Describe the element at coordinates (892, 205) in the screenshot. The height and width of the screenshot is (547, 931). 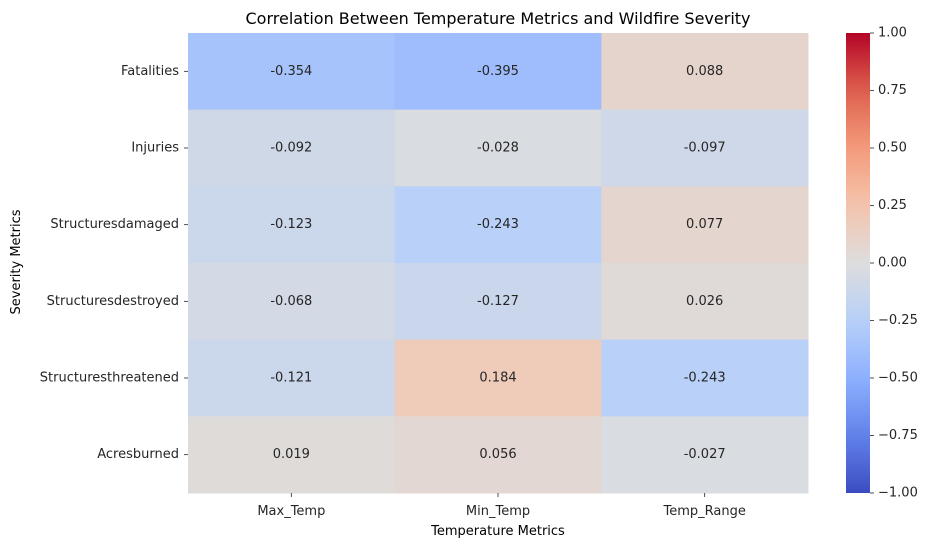
I see `colorbar-tick-label: 0.25` at that location.